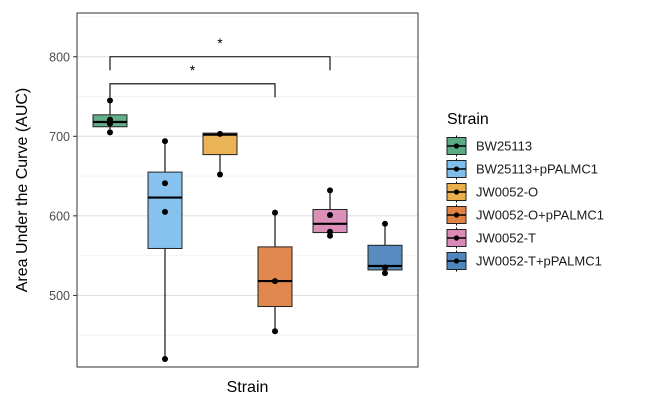 The width and height of the screenshot is (650, 409). I want to click on y-tick-label: 600, so click(59, 216).